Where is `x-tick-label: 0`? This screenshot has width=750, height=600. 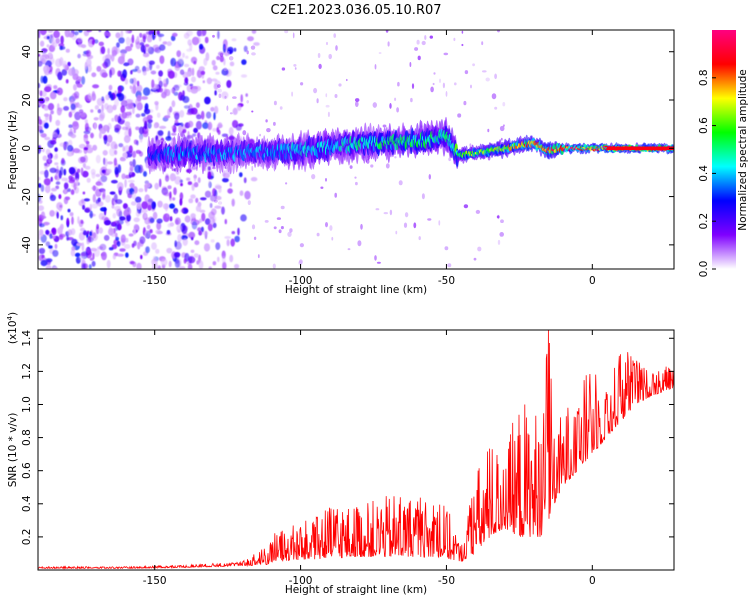 x-tick-label: 0 is located at coordinates (592, 581).